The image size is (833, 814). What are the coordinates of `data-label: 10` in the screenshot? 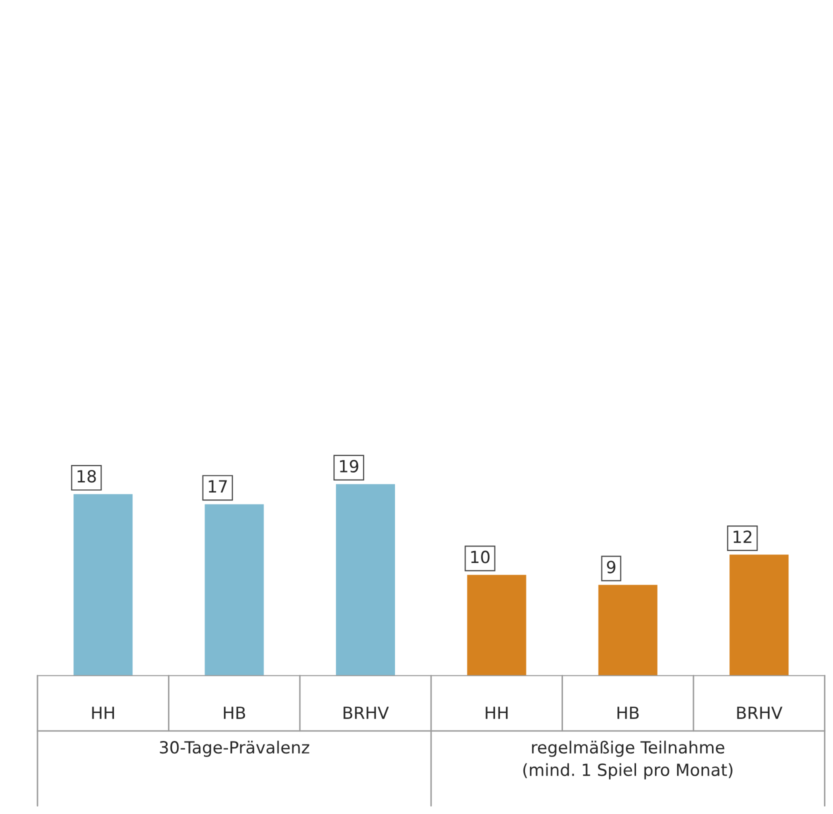 It's located at (480, 557).